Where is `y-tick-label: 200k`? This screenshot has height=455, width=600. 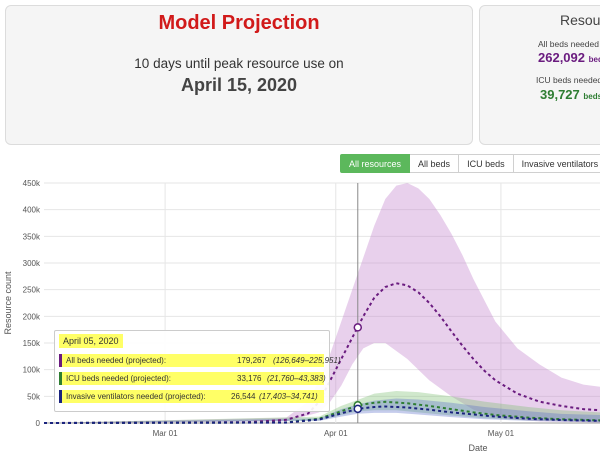 y-tick-label: 200k is located at coordinates (32, 316).